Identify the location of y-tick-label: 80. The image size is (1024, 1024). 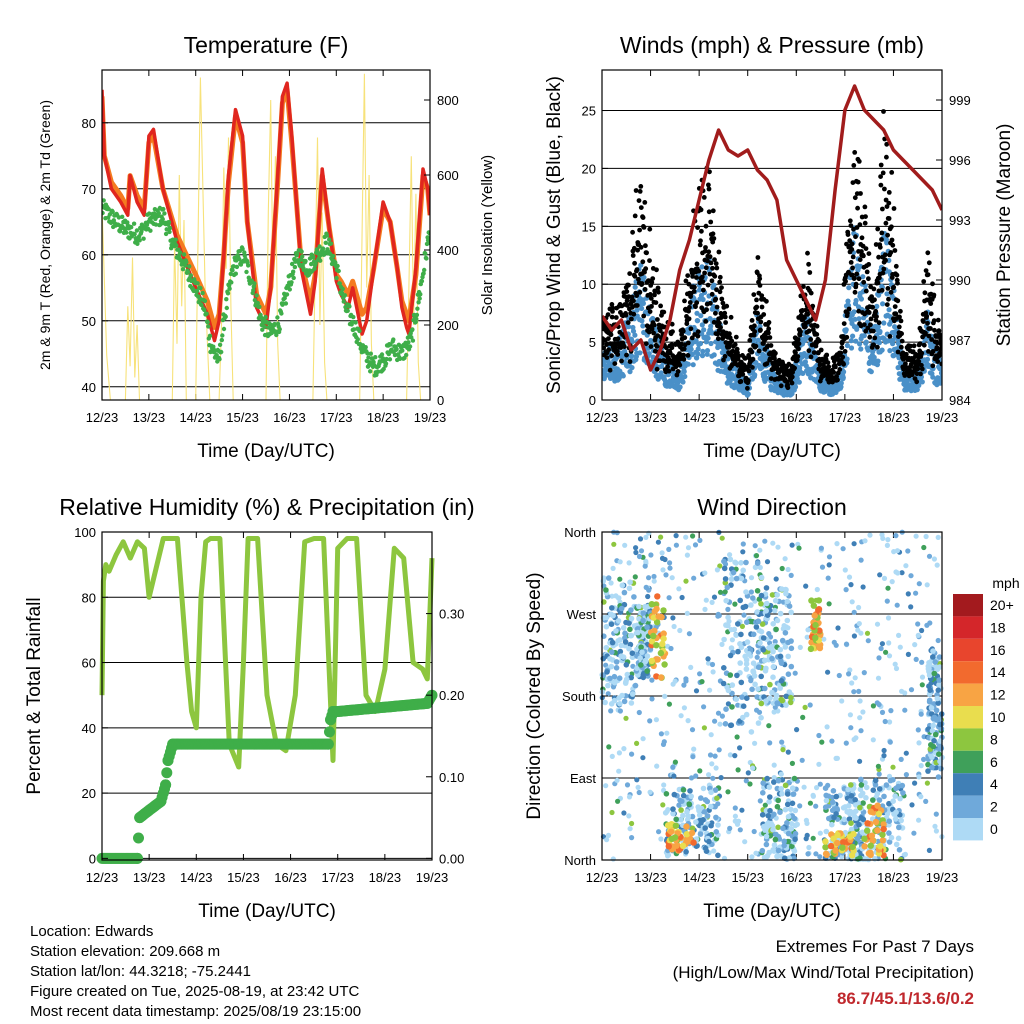
(89, 597).